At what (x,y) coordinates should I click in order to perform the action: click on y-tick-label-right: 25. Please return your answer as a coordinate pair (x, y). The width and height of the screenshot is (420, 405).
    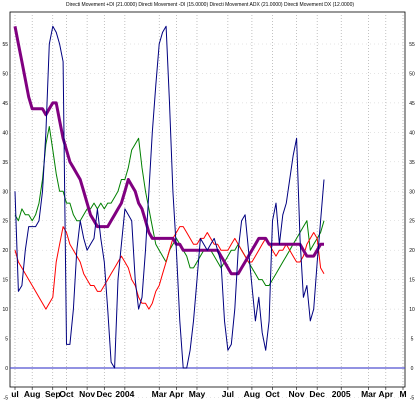
    Looking at the image, I should click on (412, 222).